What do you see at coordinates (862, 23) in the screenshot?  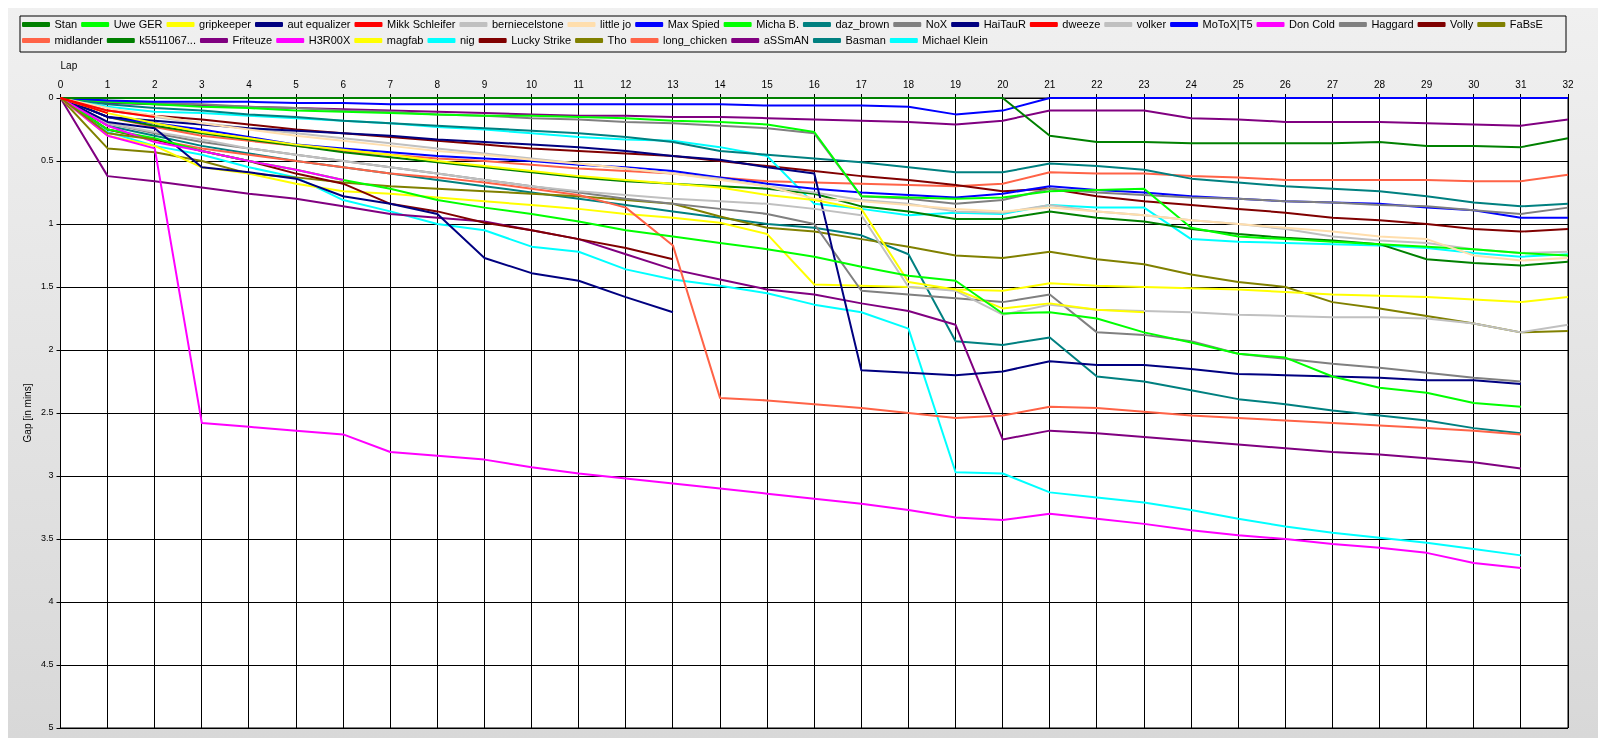 I see `legend-label: daz_brown` at bounding box center [862, 23].